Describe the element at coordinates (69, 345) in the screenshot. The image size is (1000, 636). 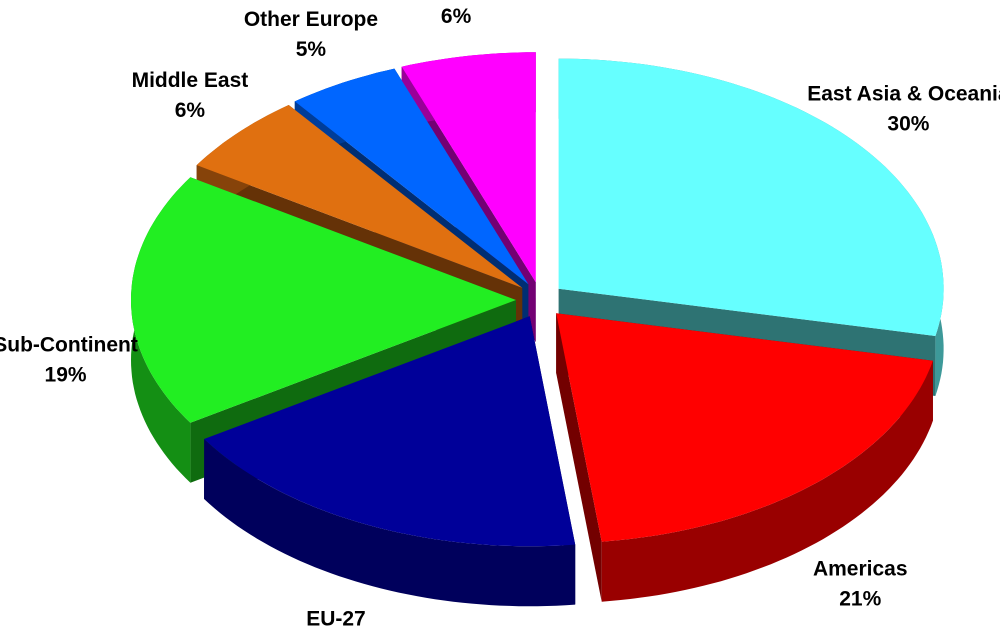
I see `slice-label: Sub-Continent` at that location.